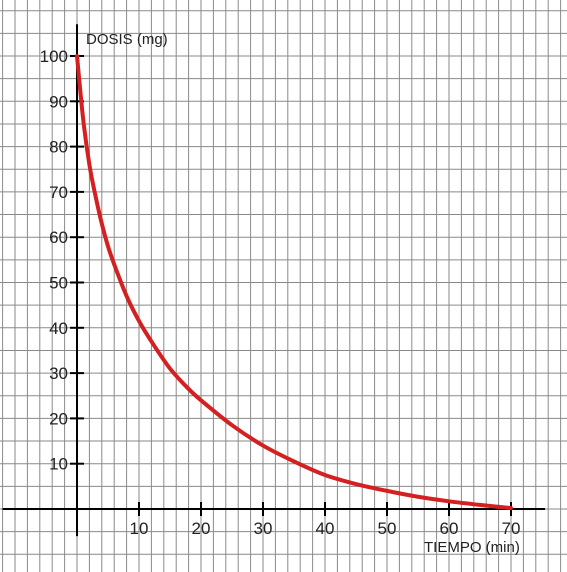  I want to click on x-tick-label: 70, so click(511, 528).